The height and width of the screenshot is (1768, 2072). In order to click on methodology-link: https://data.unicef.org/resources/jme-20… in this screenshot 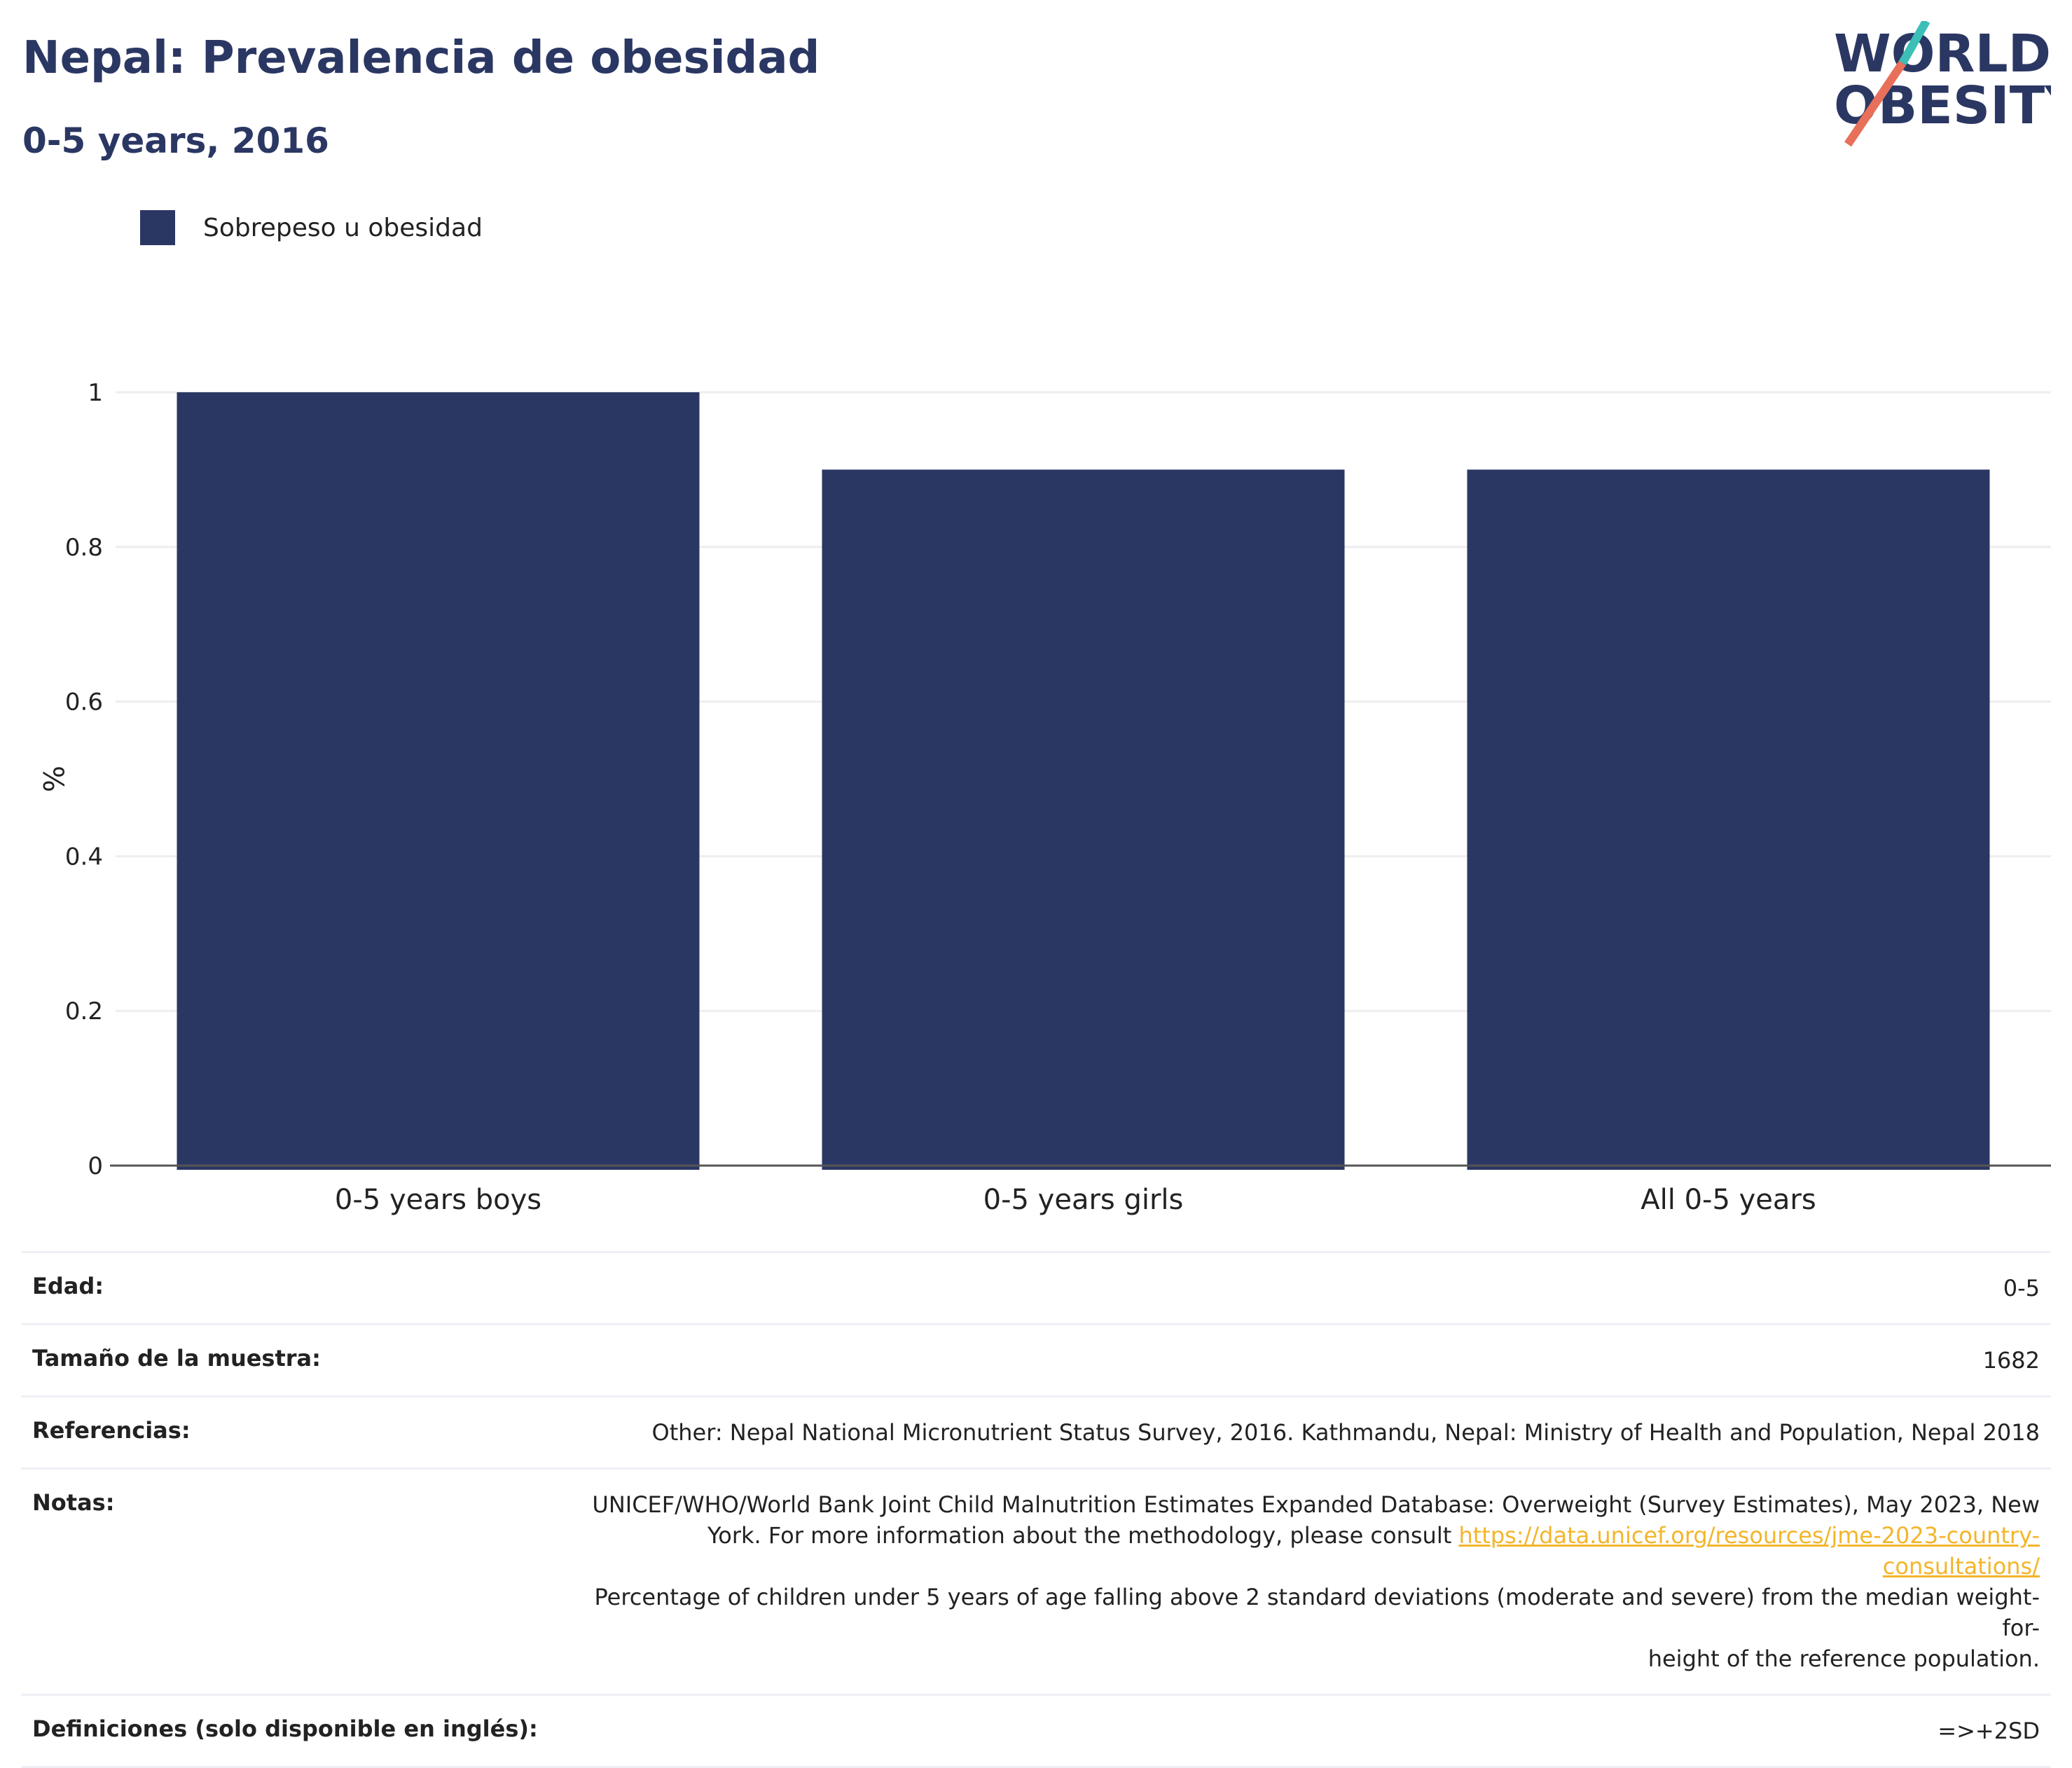, I will do `click(1749, 1551)`.